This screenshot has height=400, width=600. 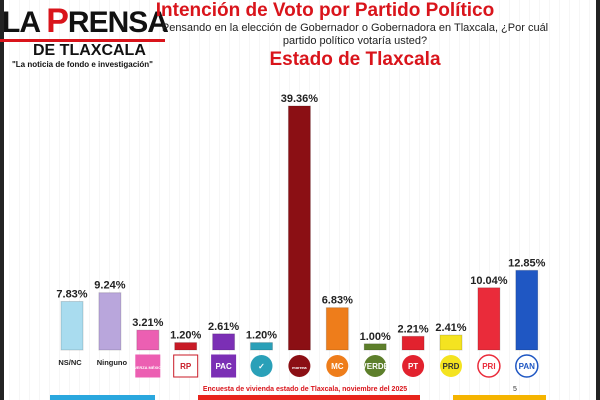 I want to click on party-logo-text-7: MC, so click(x=337, y=366).